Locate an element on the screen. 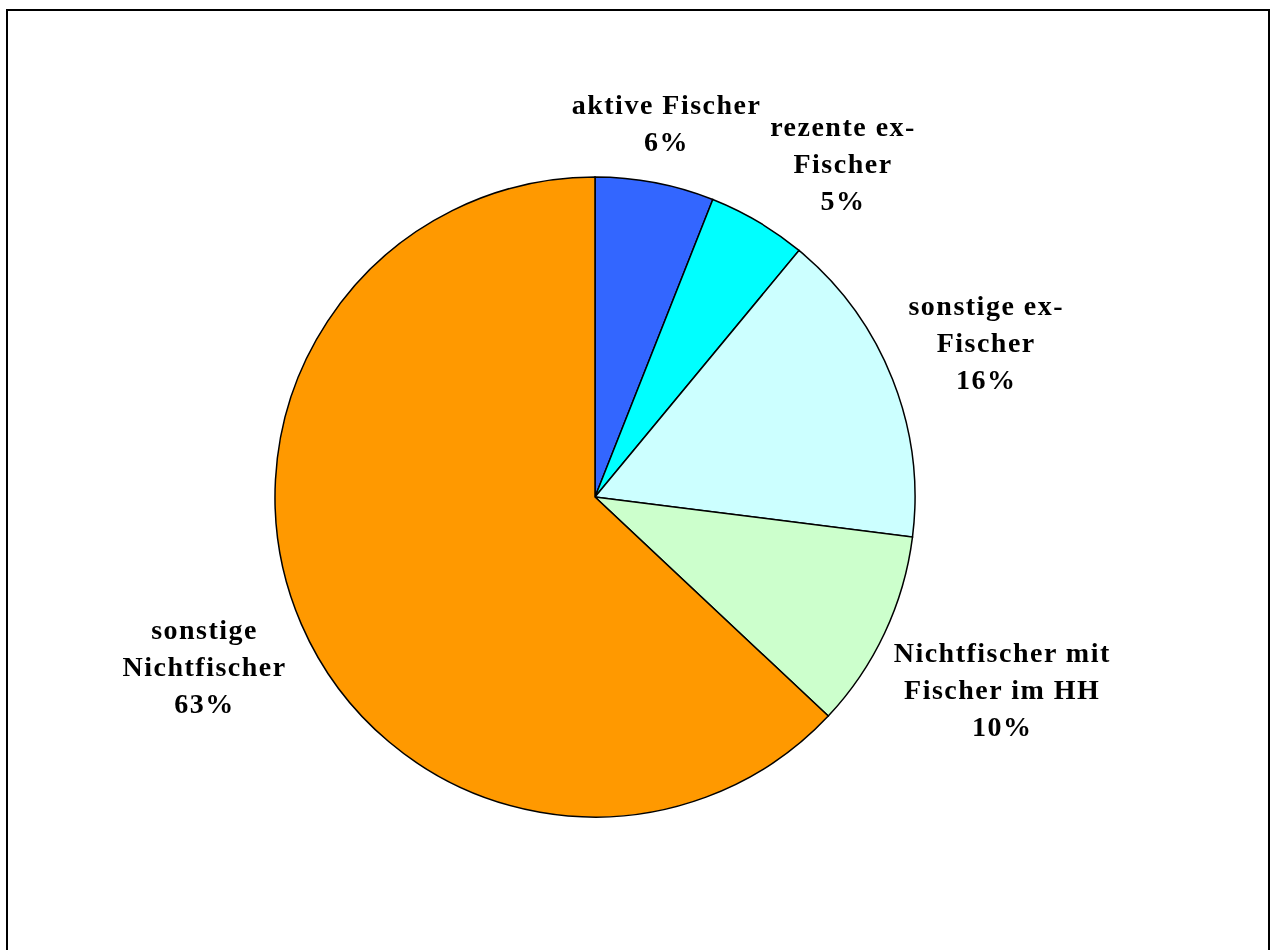 Image resolution: width=1271 pixels, height=950 pixels. slice-label: rezente ex-Fischer is located at coordinates (843, 145).